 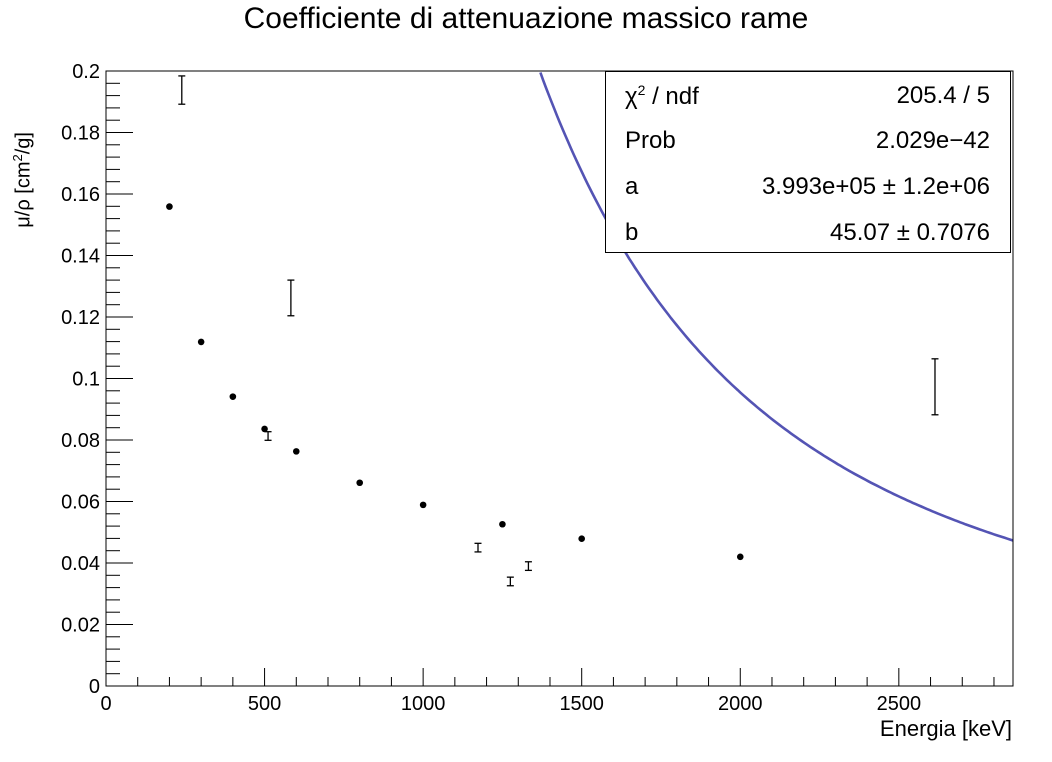 I want to click on y-axis-label: μ/ρ [cm2/g], so click(x=22, y=180).